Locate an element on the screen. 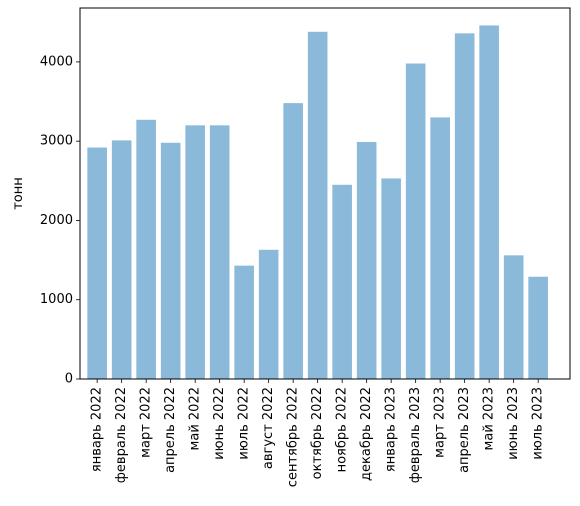 The image size is (580, 506). x-tick-label: июль 2023 is located at coordinates (538, 423).